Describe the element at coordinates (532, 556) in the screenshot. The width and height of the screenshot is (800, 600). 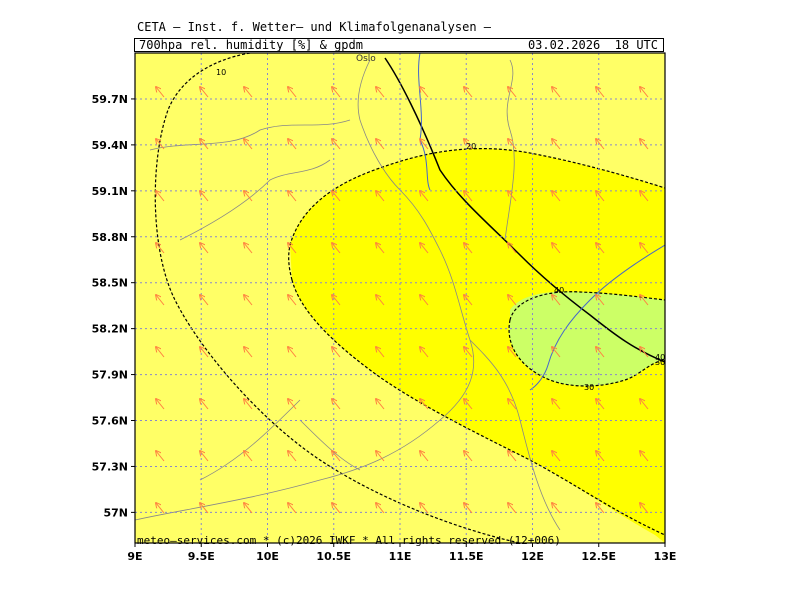
I see `lon-tick-label: 12E` at that location.